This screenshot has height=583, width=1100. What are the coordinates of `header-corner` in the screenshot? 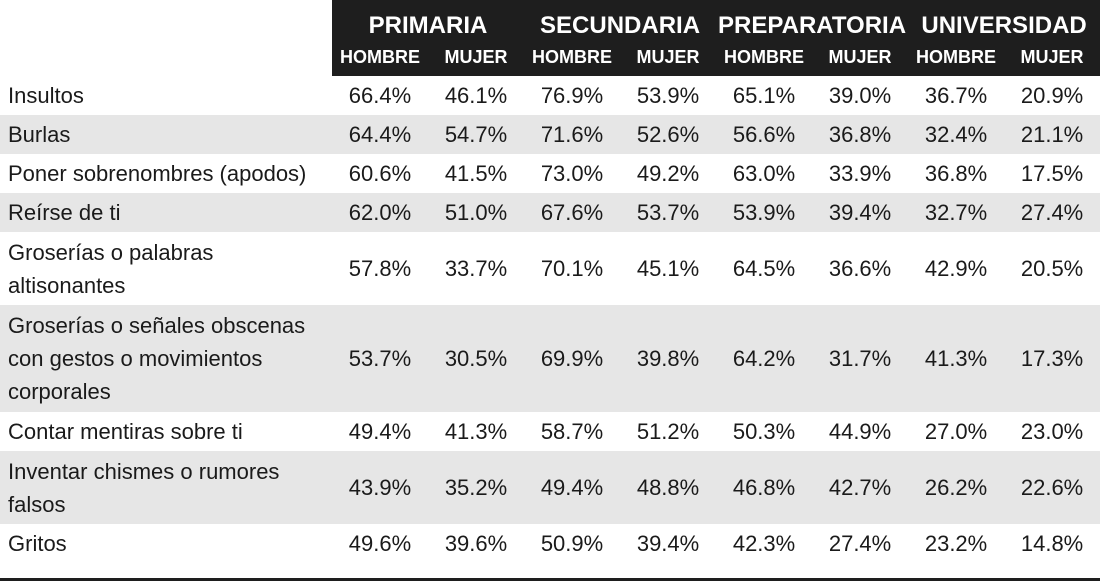 It's located at (166, 21).